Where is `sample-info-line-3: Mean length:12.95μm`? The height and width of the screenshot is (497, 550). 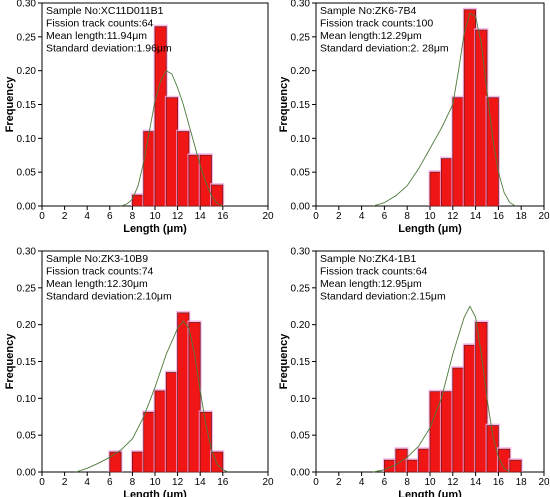
sample-info-line-3: Mean length:12.95μm is located at coordinates (371, 284).